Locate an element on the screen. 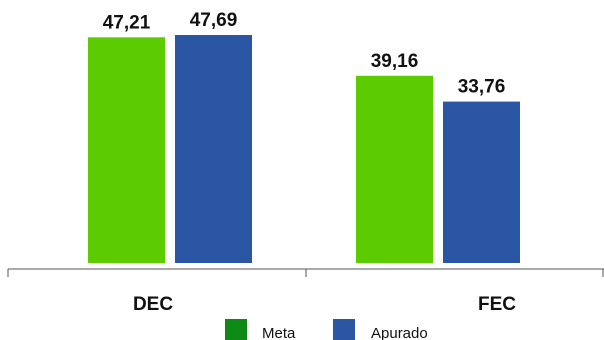 The width and height of the screenshot is (604, 340). bar-fec-apurado is located at coordinates (481, 182).